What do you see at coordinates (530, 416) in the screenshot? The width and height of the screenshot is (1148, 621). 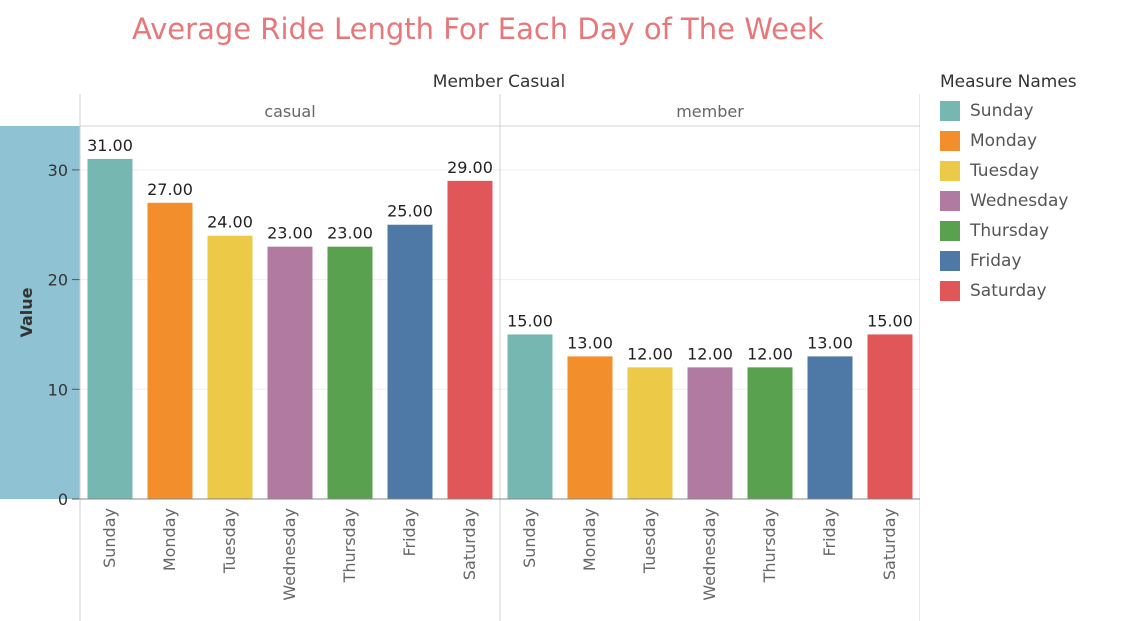 I see `bar-member-sunday` at bounding box center [530, 416].